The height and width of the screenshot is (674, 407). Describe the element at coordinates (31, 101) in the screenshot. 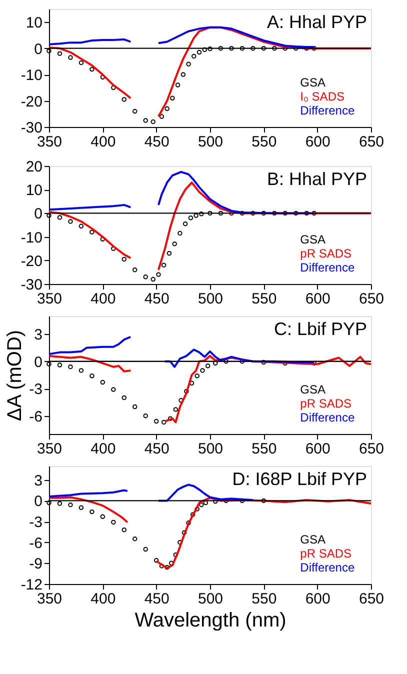

I see `y-tick-label: -20` at that location.